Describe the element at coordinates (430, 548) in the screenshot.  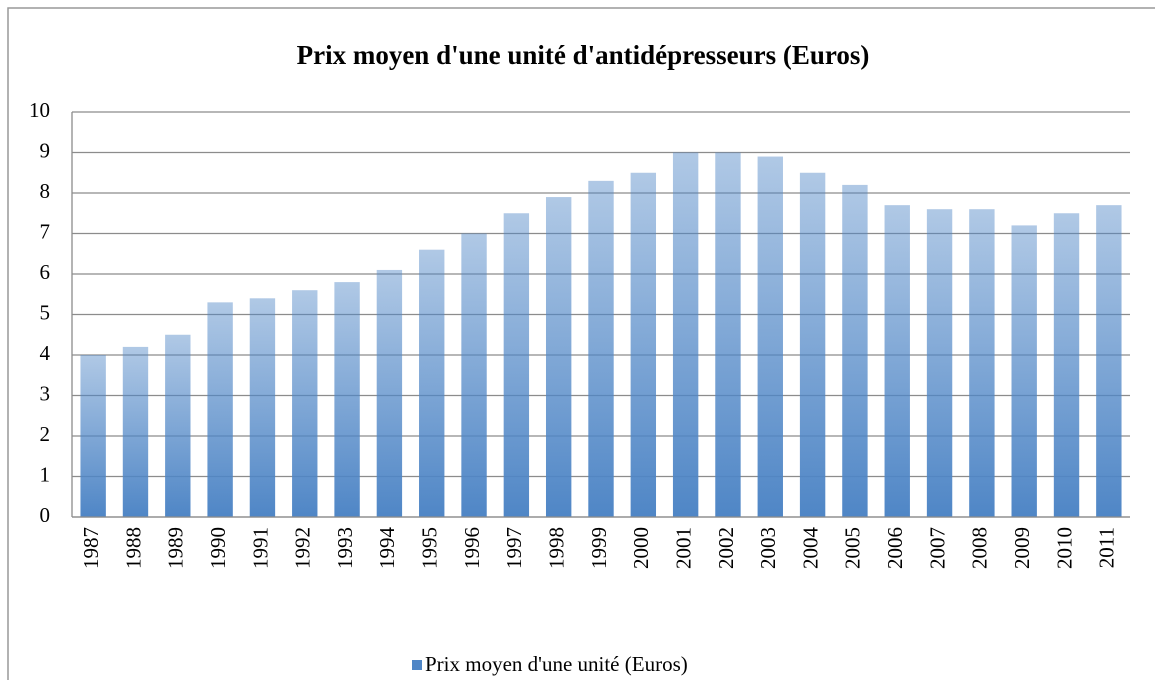
I see `x-tick-label: 1995` at that location.